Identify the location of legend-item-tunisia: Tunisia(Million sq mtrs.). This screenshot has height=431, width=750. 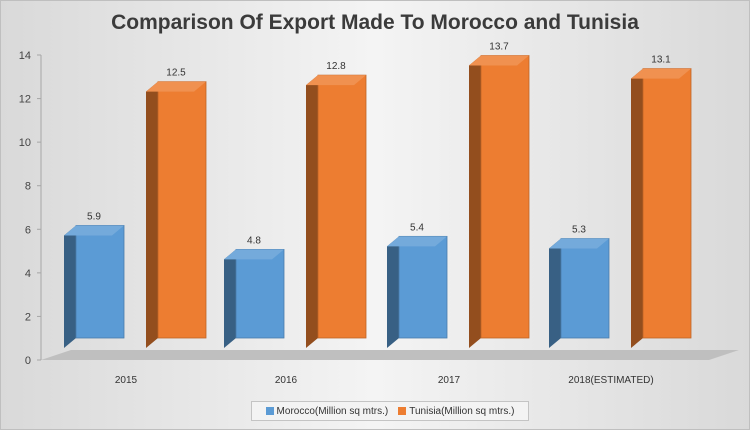
(456, 411).